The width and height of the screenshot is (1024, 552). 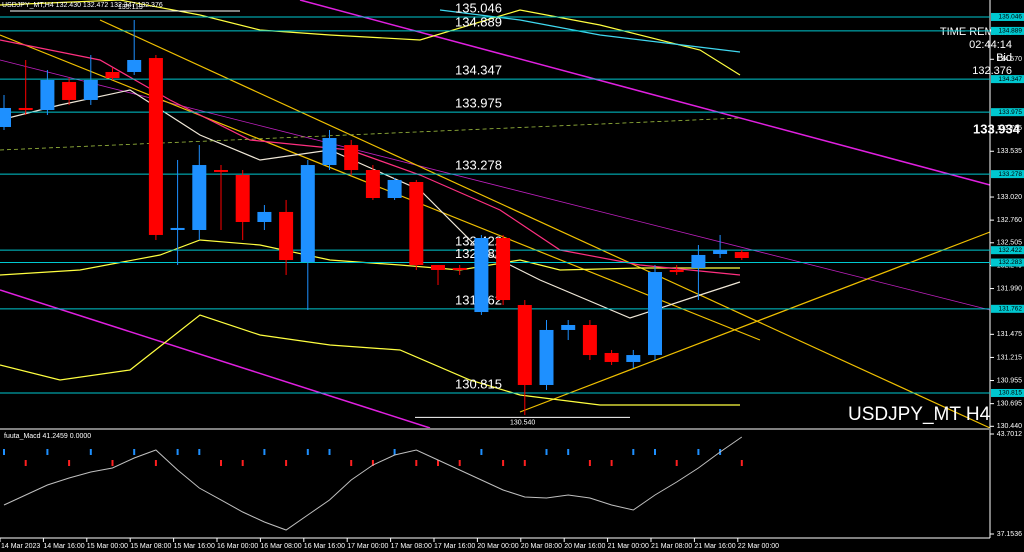 I want to click on level-axis-label: 132.422, so click(x=1011, y=250).